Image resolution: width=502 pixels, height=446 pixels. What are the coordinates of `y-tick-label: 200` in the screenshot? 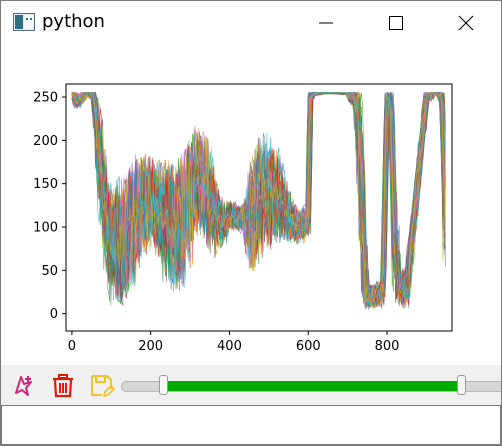 It's located at (45, 141).